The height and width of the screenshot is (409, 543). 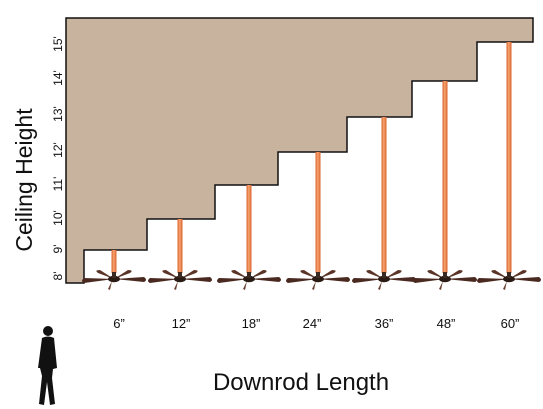 I want to click on fans, so click(x=311, y=280).